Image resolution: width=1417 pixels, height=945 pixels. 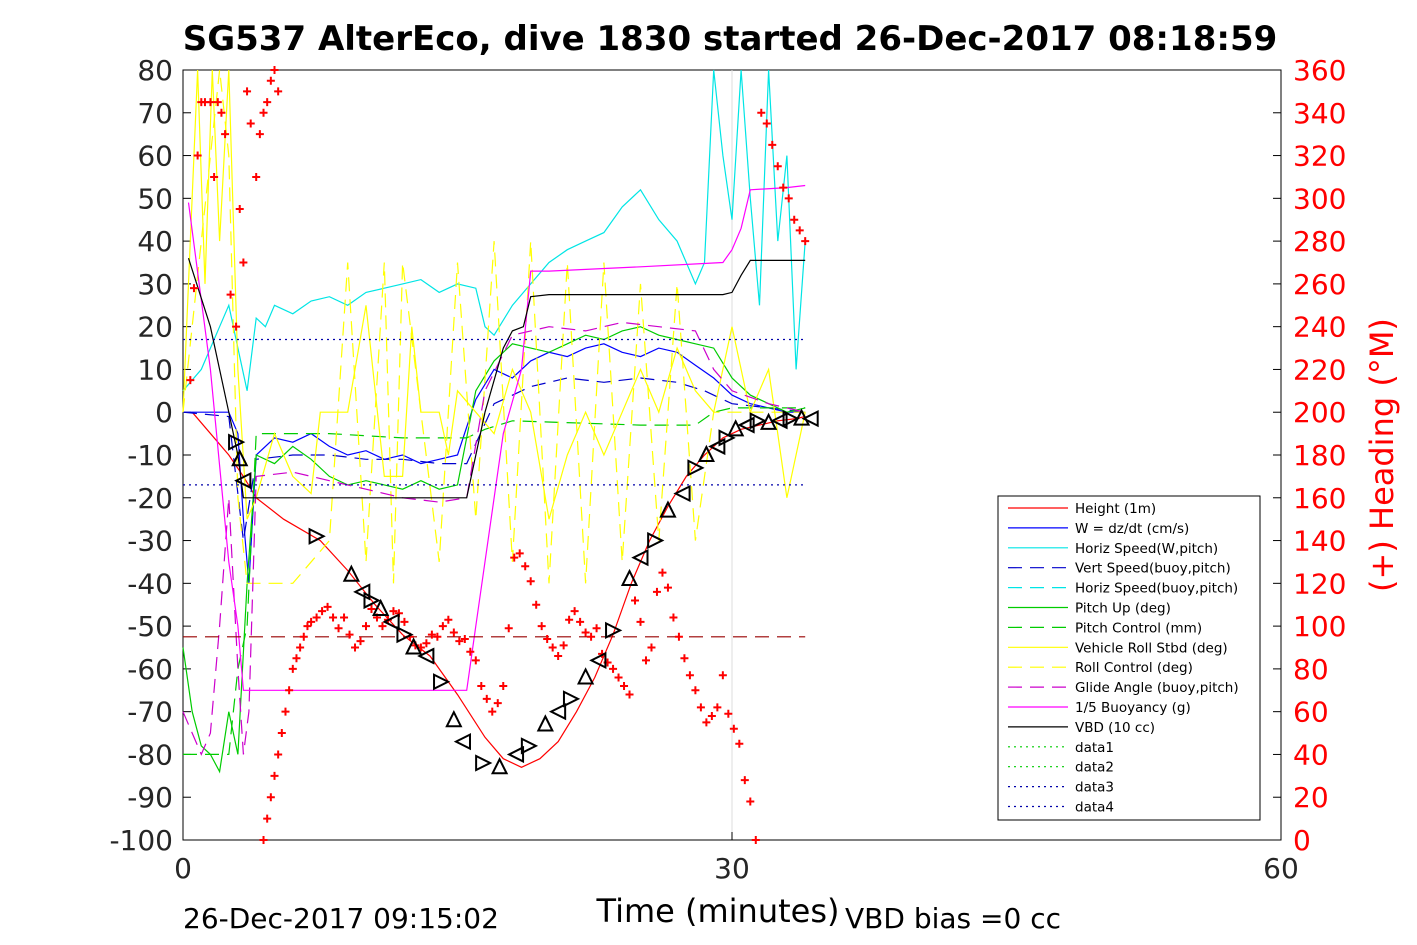 What do you see at coordinates (1311, 712) in the screenshot?
I see `right-tick-label: 60` at bounding box center [1311, 712].